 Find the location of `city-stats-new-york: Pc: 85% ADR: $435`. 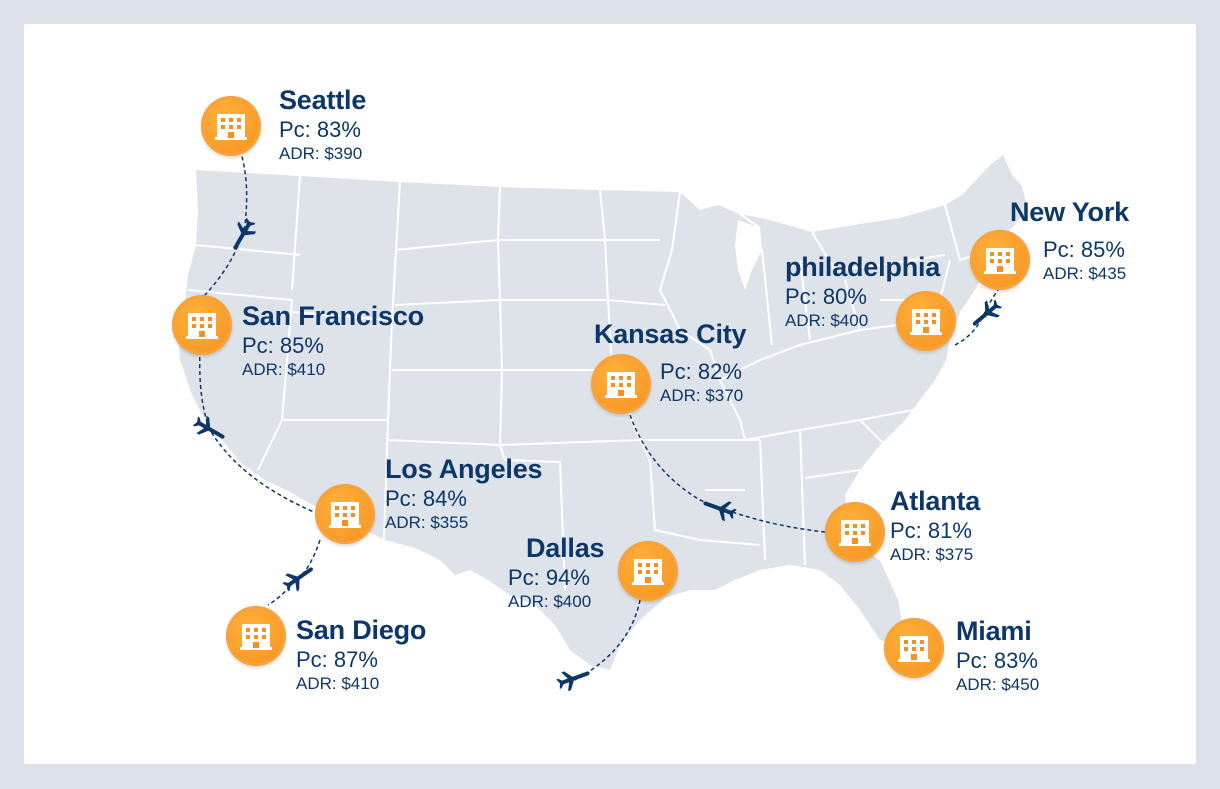

city-stats-new-york: Pc: 85% ADR: $435 is located at coordinates (1084, 260).